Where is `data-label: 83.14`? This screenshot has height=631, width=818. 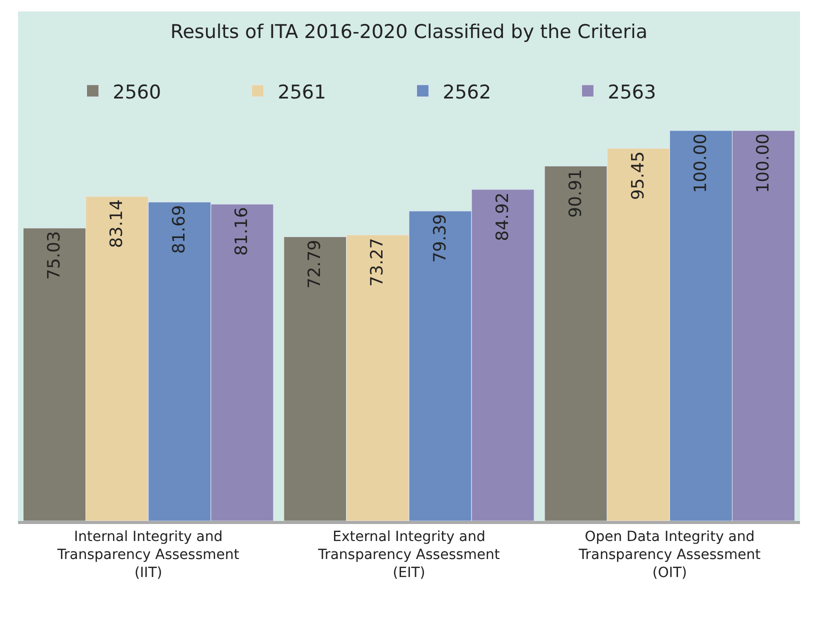 data-label: 83.14 is located at coordinates (117, 223).